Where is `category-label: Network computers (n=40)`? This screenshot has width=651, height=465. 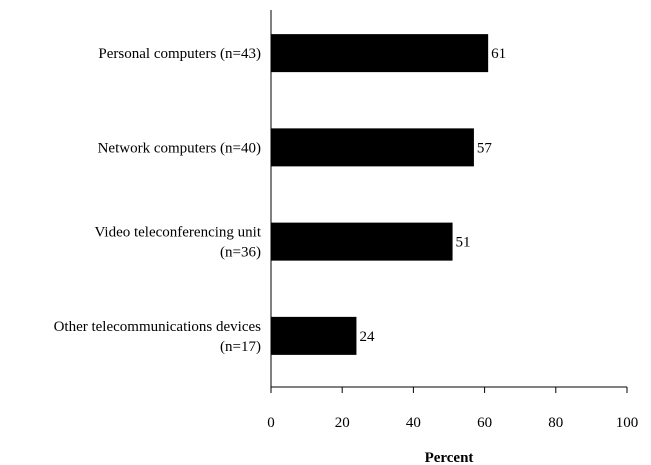
category-label: Network computers (n=40) is located at coordinates (179, 148).